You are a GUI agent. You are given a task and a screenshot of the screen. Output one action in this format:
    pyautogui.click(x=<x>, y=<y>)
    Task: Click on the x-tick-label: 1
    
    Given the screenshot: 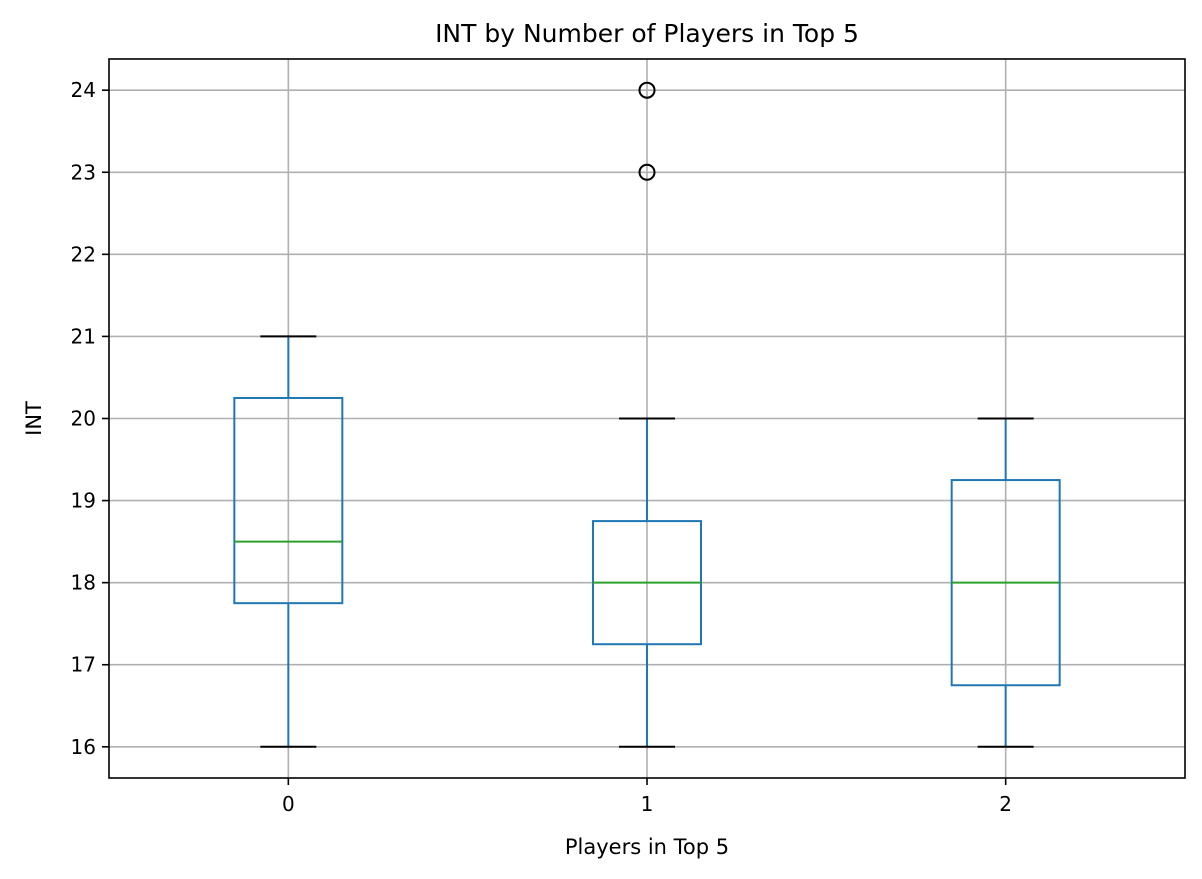 What is the action you would take?
    pyautogui.click(x=647, y=804)
    